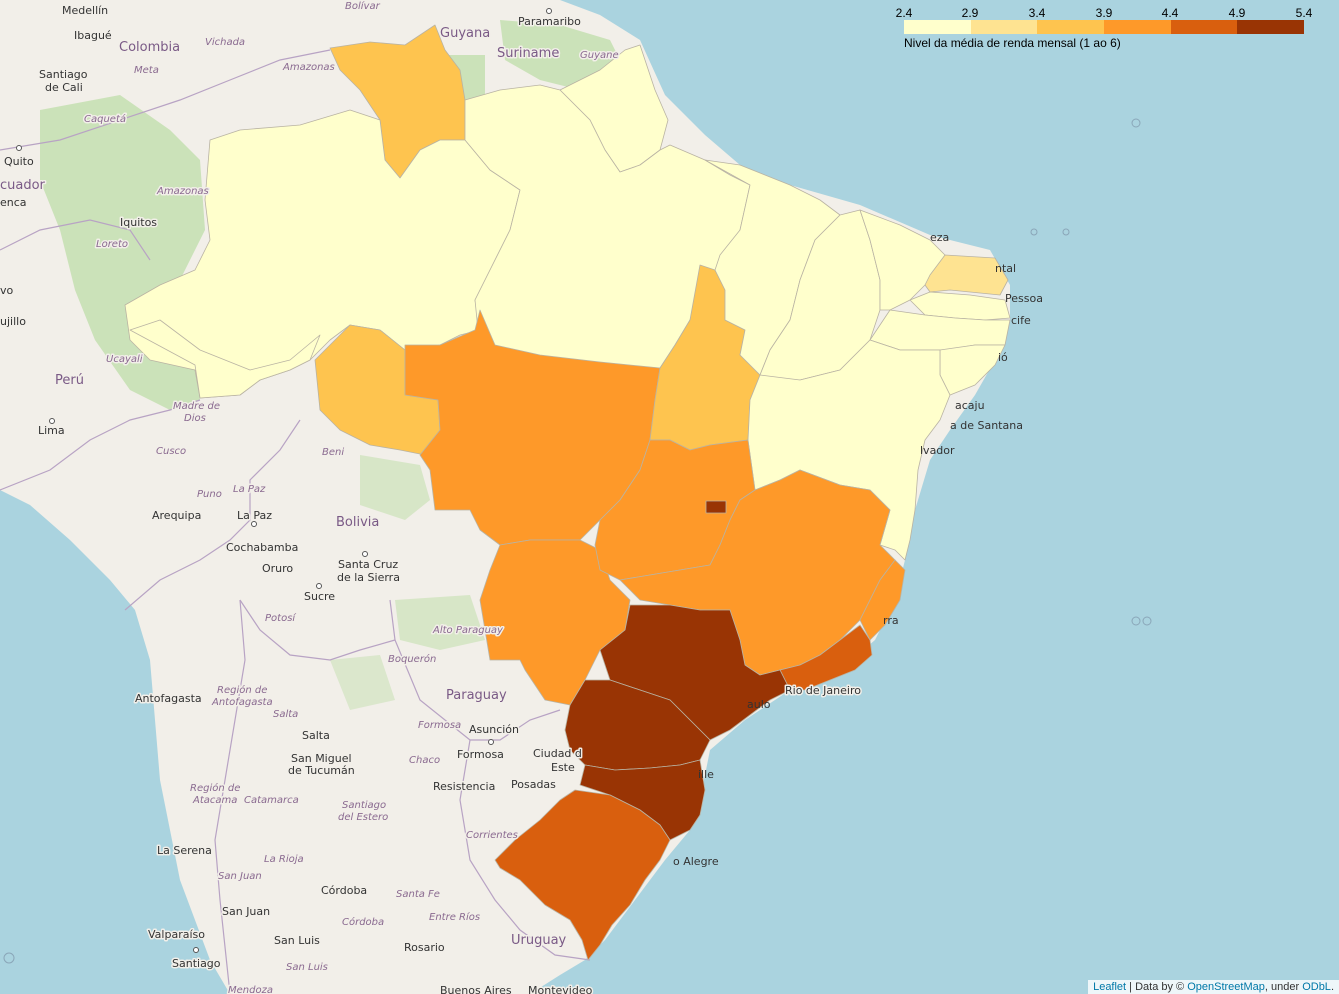 The height and width of the screenshot is (994, 1339). Describe the element at coordinates (1157, 987) in the screenshot. I see `attribution-text: | Data by ©` at that location.